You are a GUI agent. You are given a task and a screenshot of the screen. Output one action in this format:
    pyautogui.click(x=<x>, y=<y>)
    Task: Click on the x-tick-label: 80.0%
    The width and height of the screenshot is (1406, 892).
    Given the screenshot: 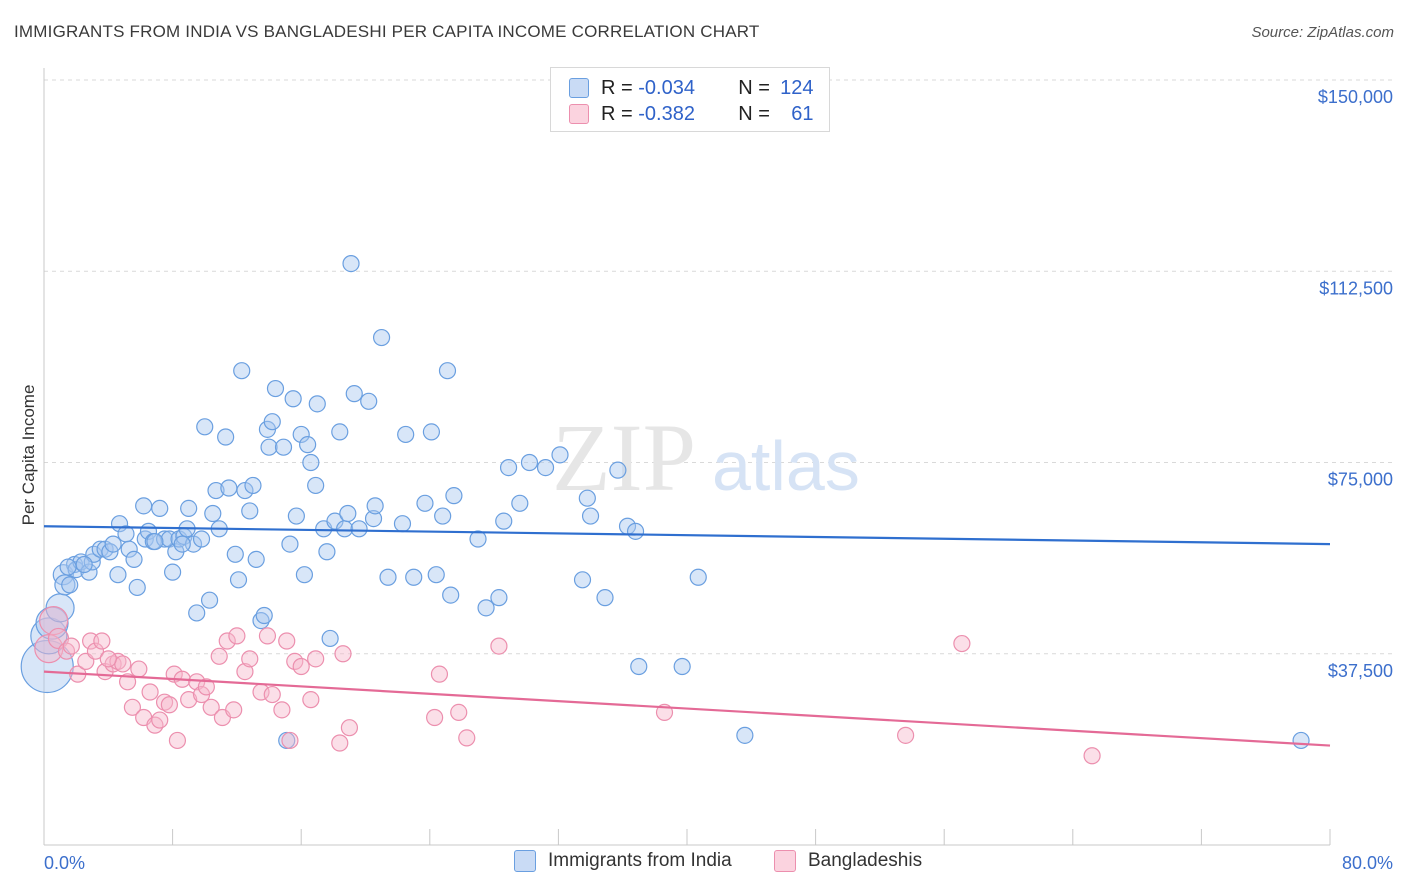 What is the action you would take?
    pyautogui.click(x=1367, y=863)
    